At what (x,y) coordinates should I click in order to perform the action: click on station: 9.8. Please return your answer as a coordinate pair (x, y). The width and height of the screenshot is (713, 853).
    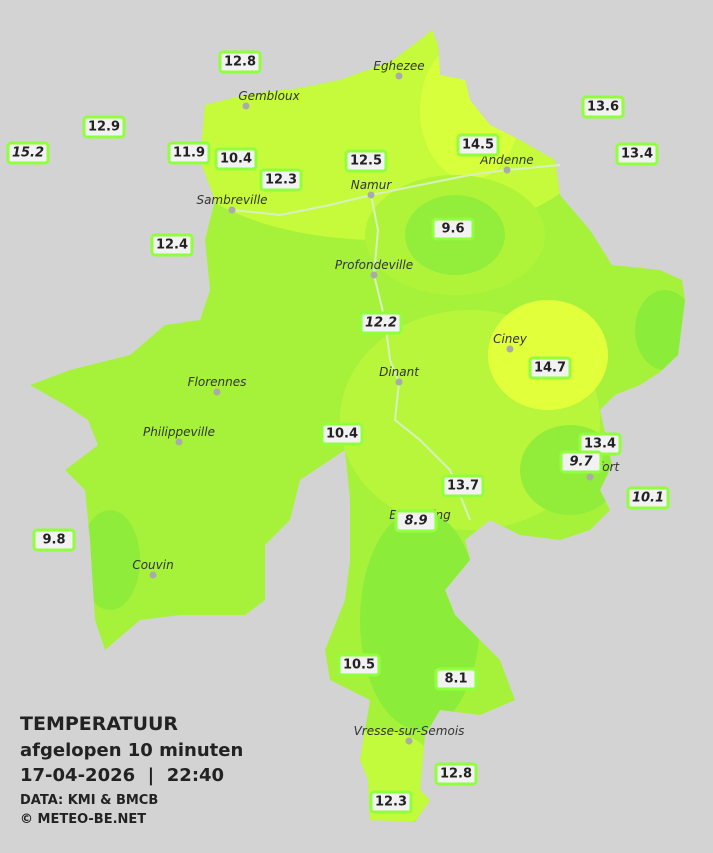
    Looking at the image, I should click on (54, 540).